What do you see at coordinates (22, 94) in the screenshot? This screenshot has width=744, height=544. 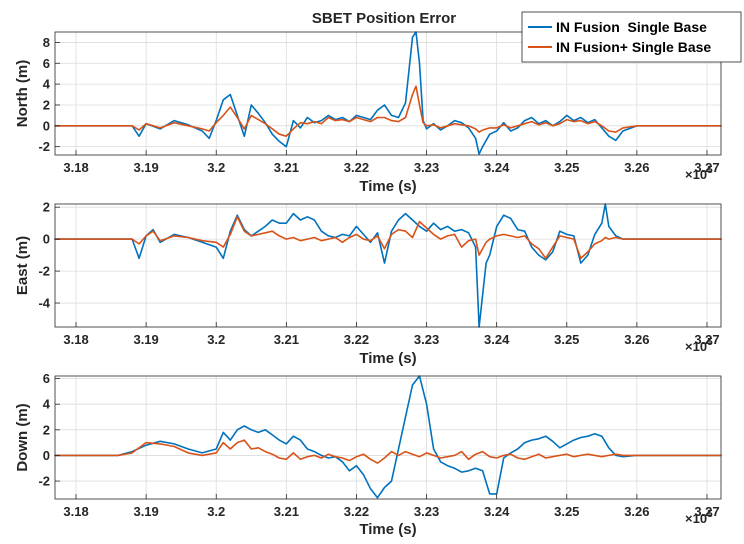 I see `y-axis-label: North (m)` at bounding box center [22, 94].